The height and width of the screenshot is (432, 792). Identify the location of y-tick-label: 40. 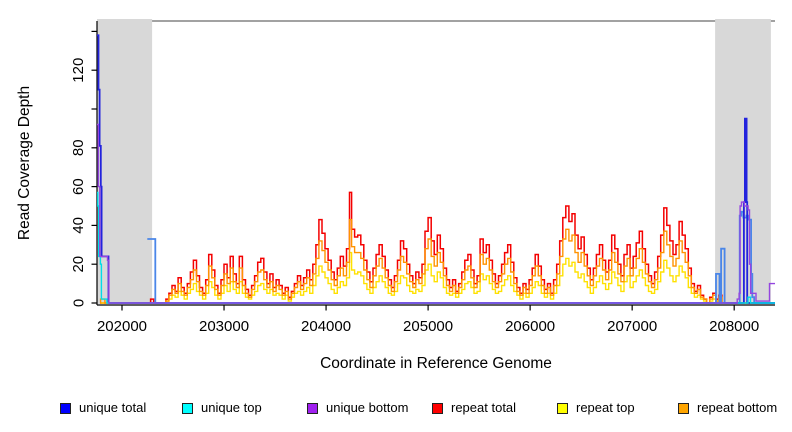
(78, 225).